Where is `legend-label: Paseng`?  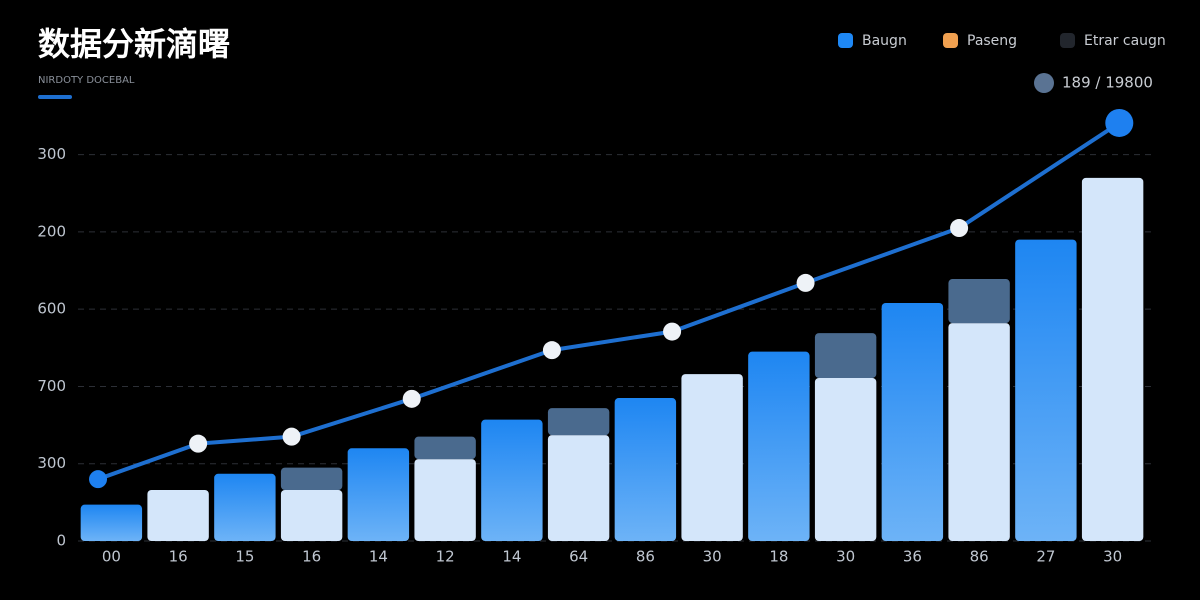
legend-label: Paseng is located at coordinates (992, 41).